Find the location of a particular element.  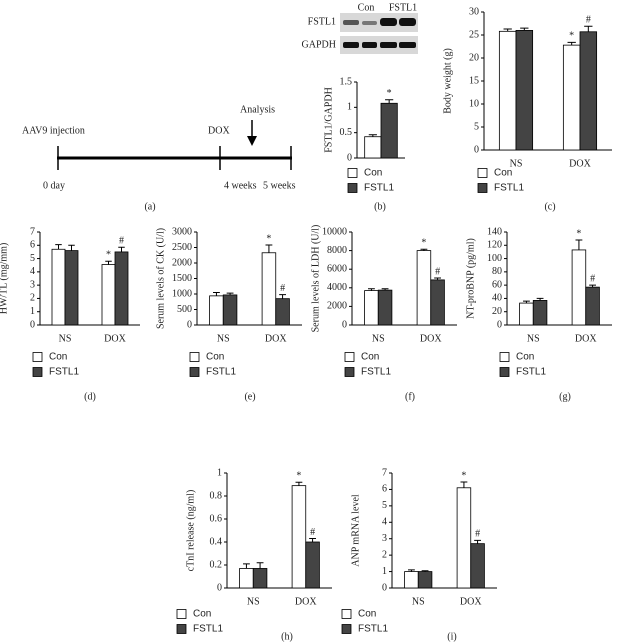

y-tick-label: 2 is located at coordinates (384, 554).